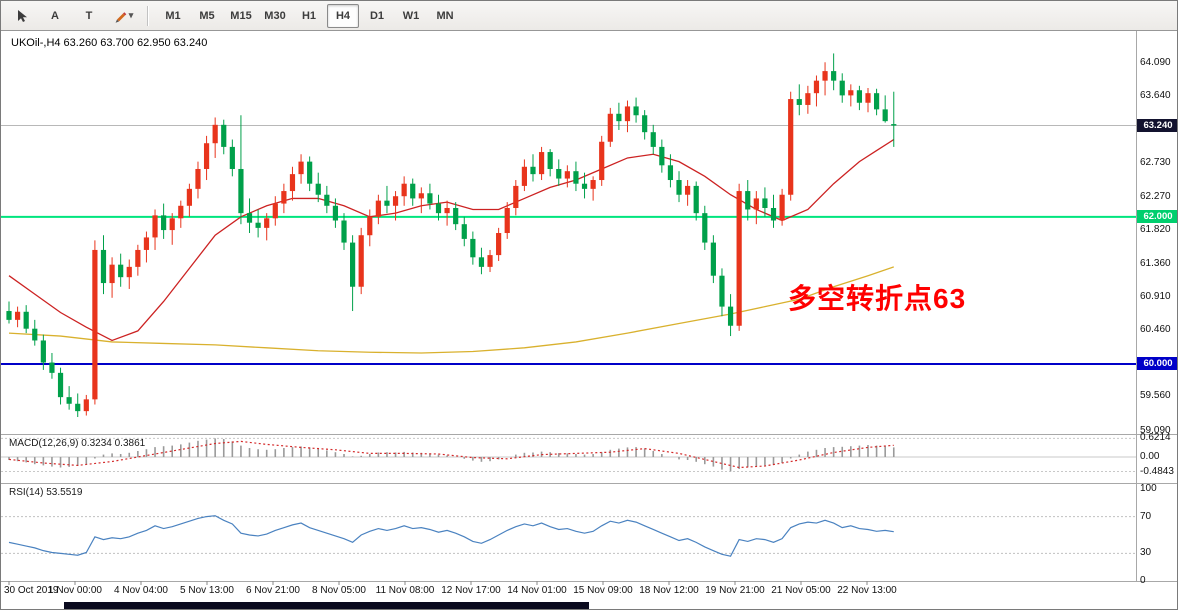 The width and height of the screenshot is (1178, 610). I want to click on toolbar-separator, so click(148, 15).